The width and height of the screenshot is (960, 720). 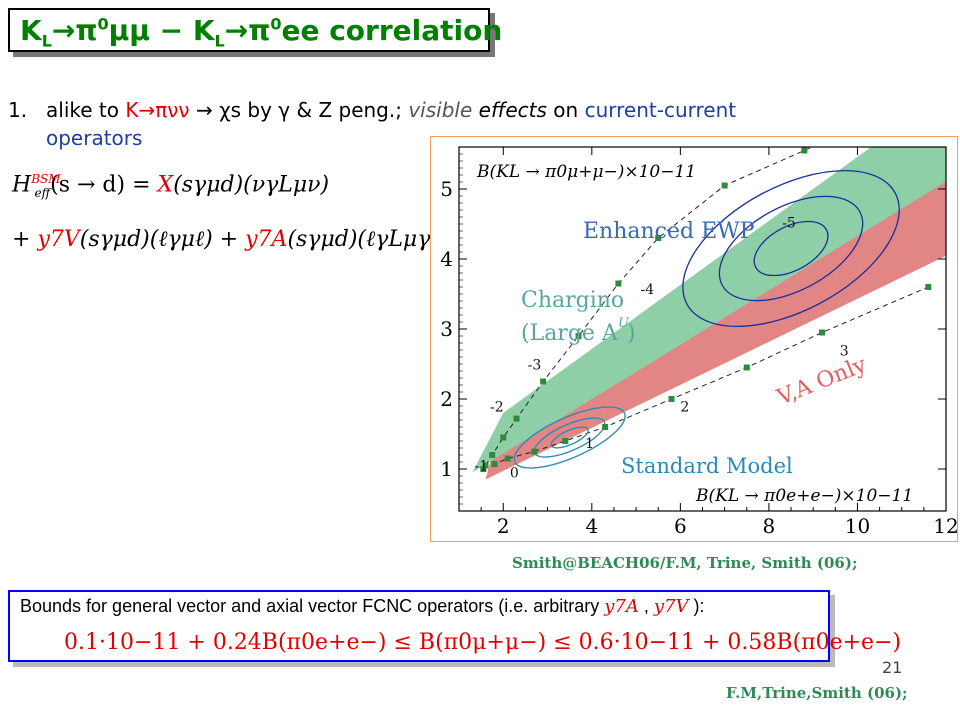 What do you see at coordinates (446, 399) in the screenshot?
I see `y-tick-label-2: 2` at bounding box center [446, 399].